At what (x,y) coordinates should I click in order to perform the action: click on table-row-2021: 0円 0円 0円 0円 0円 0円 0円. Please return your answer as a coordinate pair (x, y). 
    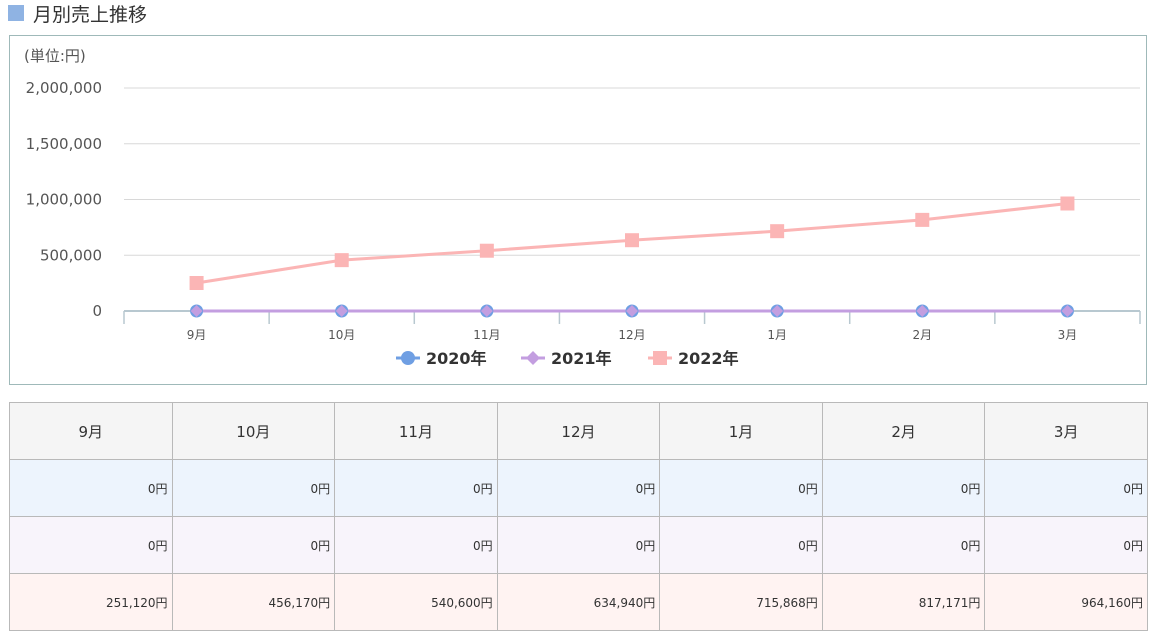
    Looking at the image, I should click on (578, 545).